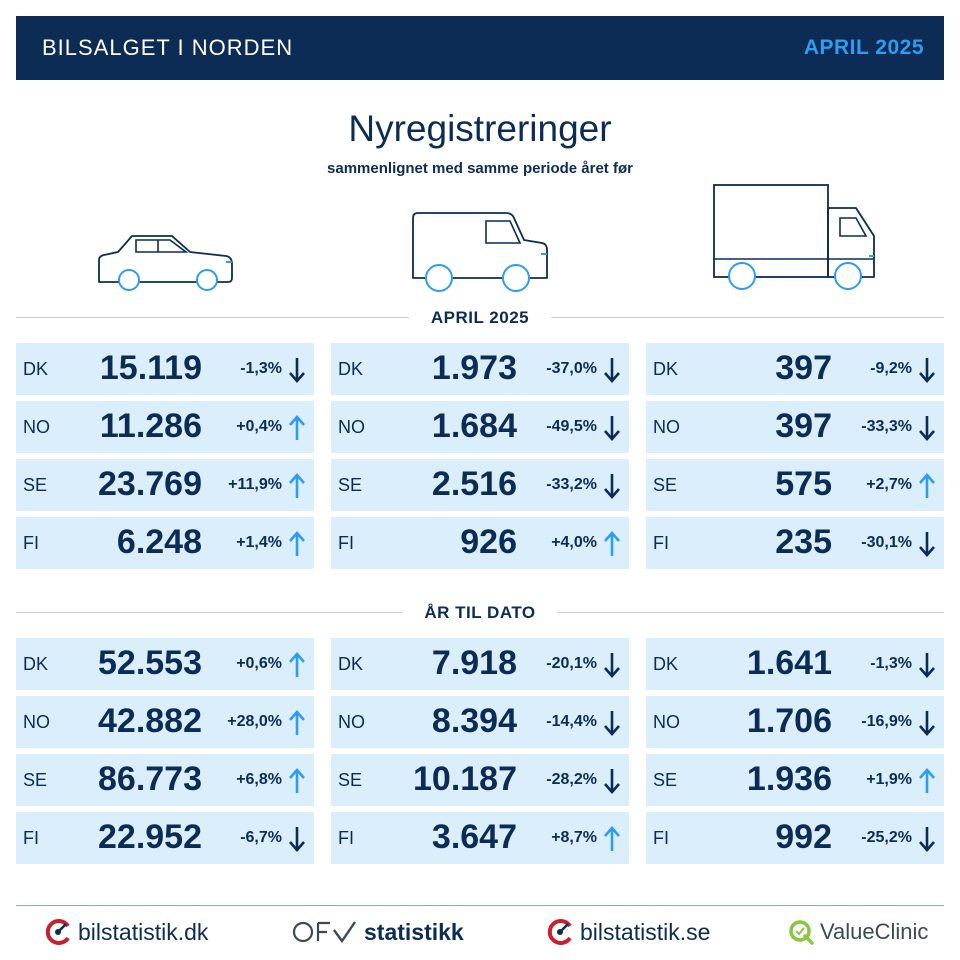 The height and width of the screenshot is (960, 960). I want to click on stat-cell: DK 1.973 -37,0%, so click(480, 369).